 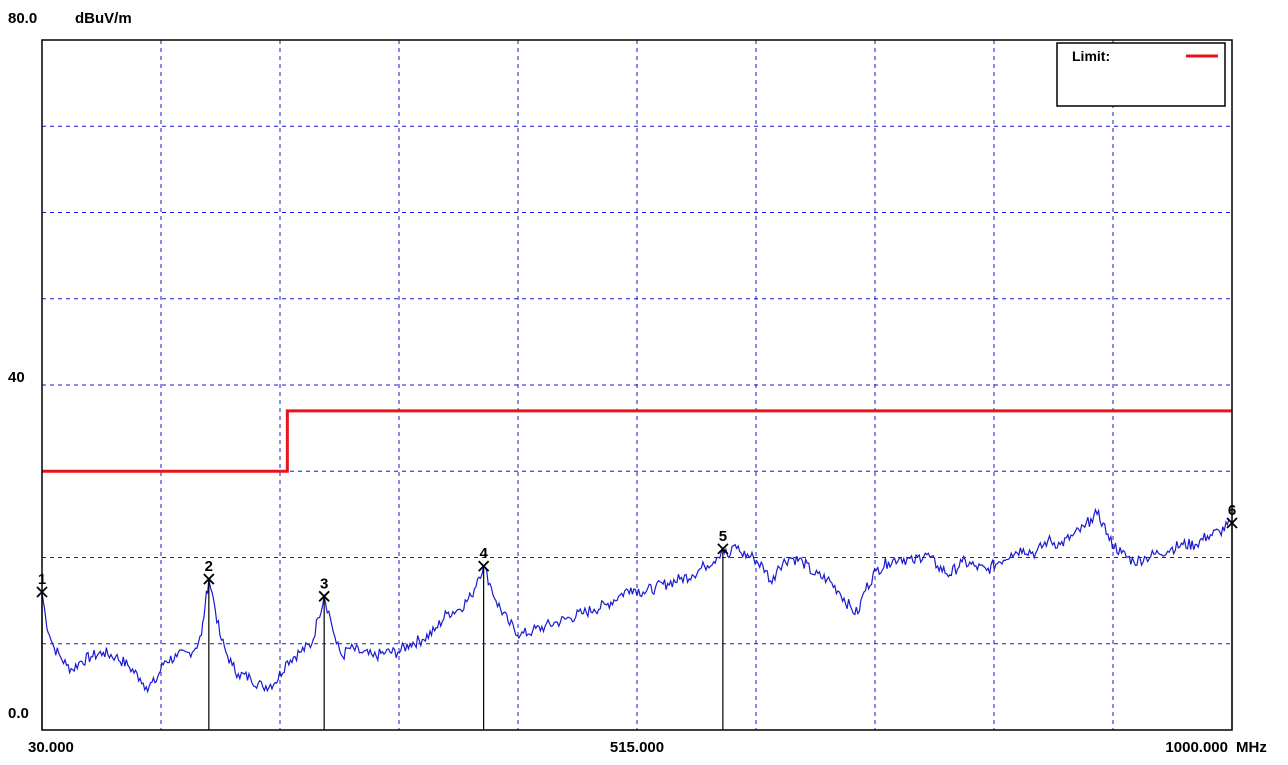 I want to click on marker-label: 3, so click(x=324, y=583).